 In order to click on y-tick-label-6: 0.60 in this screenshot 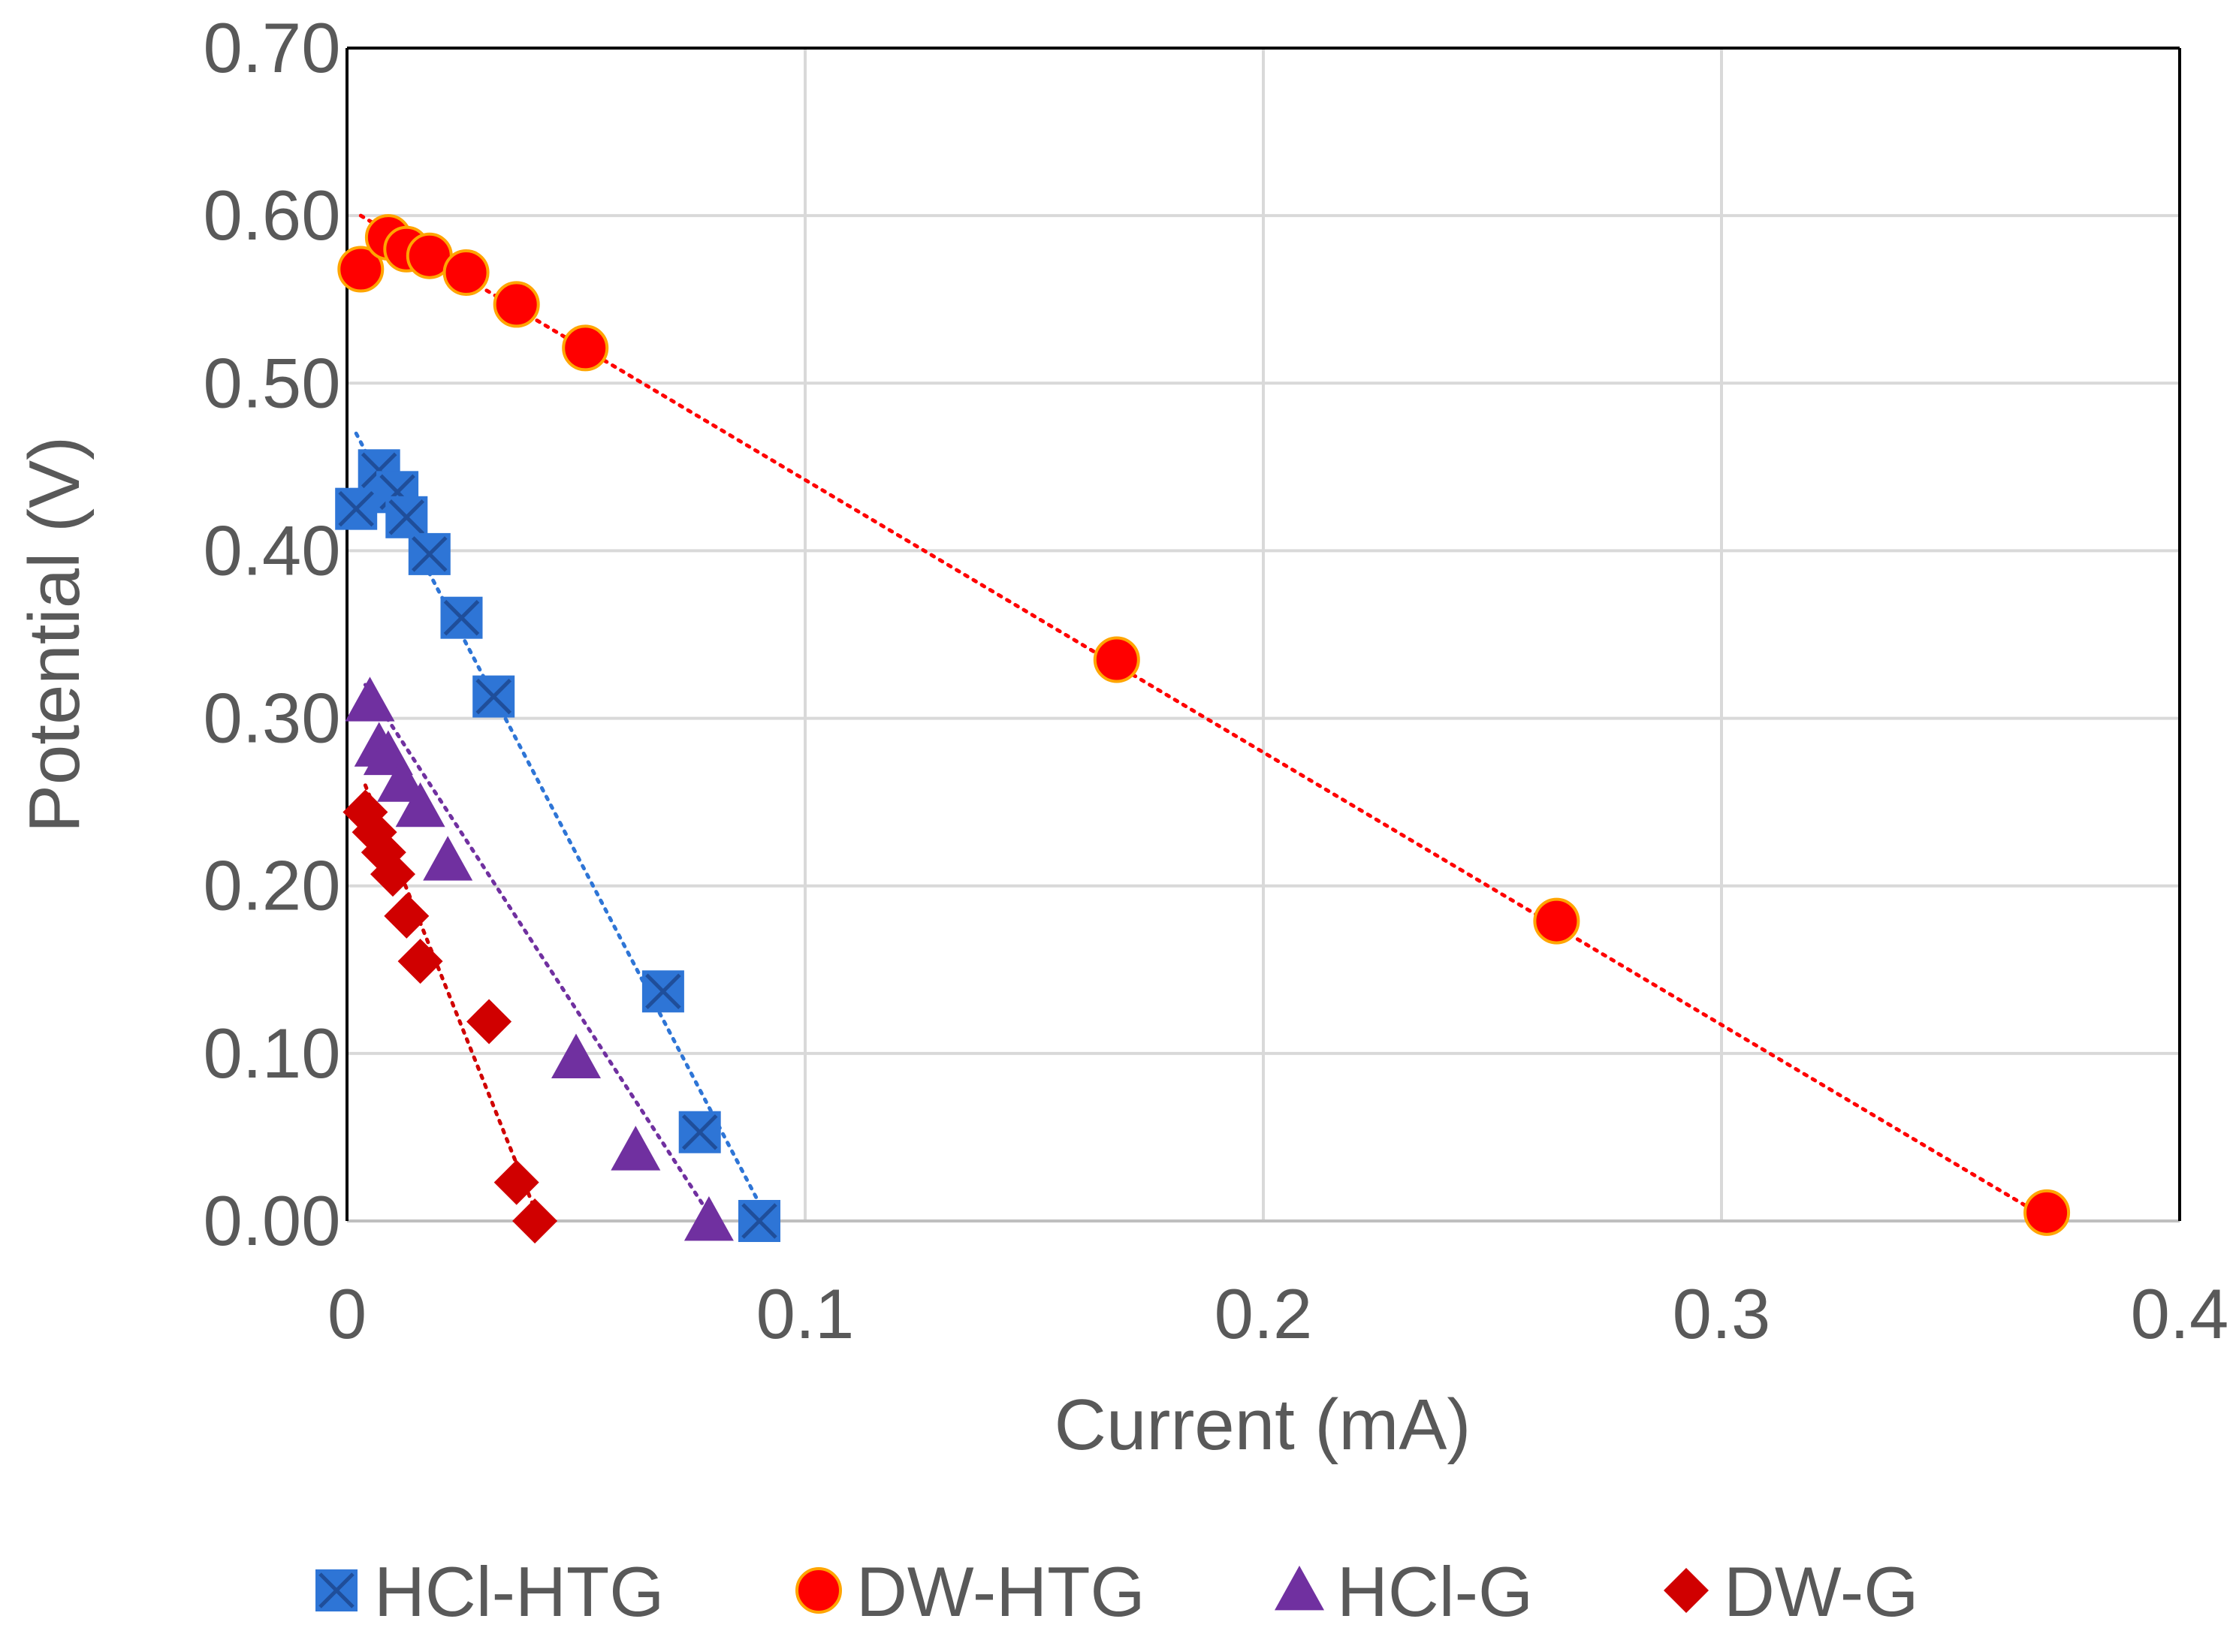, I will do `click(272, 215)`.